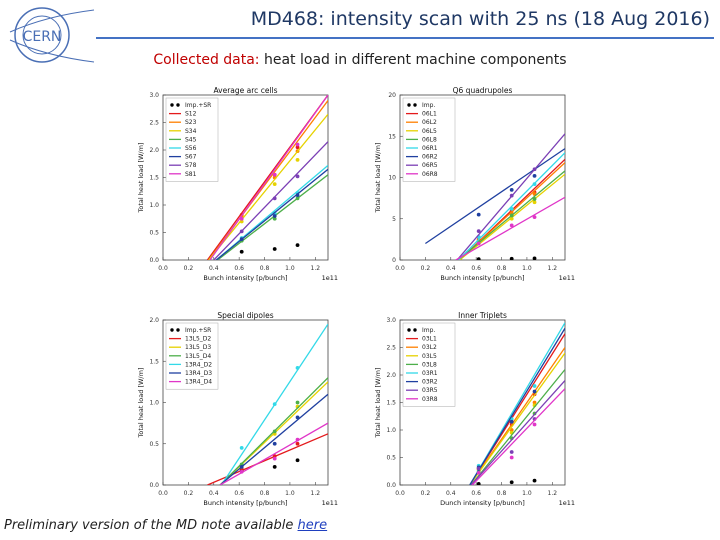  Describe the element at coordinates (428, 105) in the screenshot. I see `legend-label: Imp.` at that location.